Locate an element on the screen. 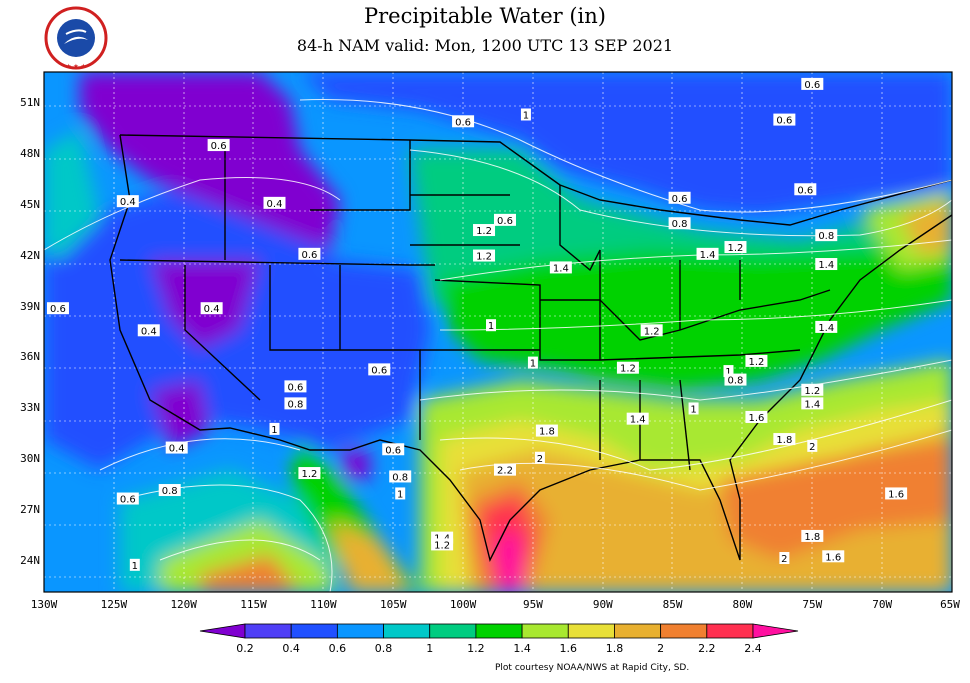 This screenshot has height=683, width=970. colorbar-tick-label: 2 is located at coordinates (661, 648).